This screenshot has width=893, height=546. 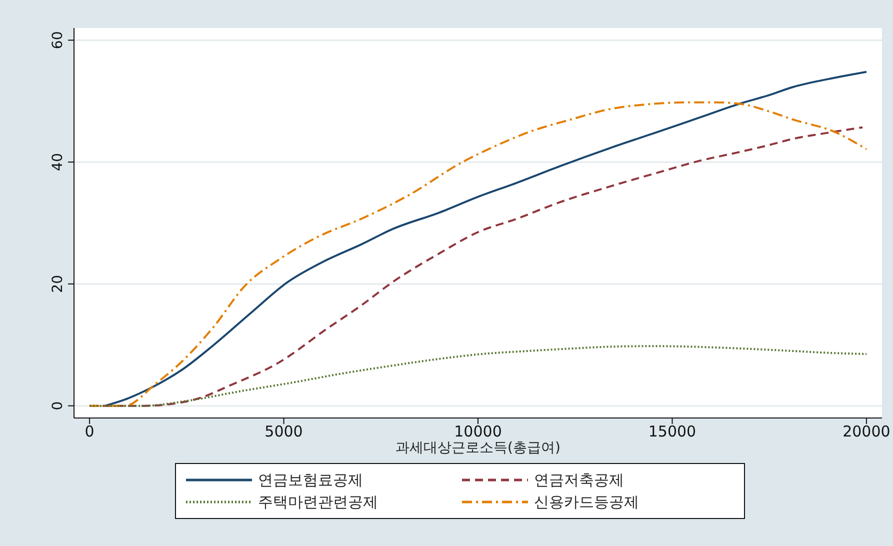 I want to click on legend-label: 연금저축공제, so click(x=579, y=480).